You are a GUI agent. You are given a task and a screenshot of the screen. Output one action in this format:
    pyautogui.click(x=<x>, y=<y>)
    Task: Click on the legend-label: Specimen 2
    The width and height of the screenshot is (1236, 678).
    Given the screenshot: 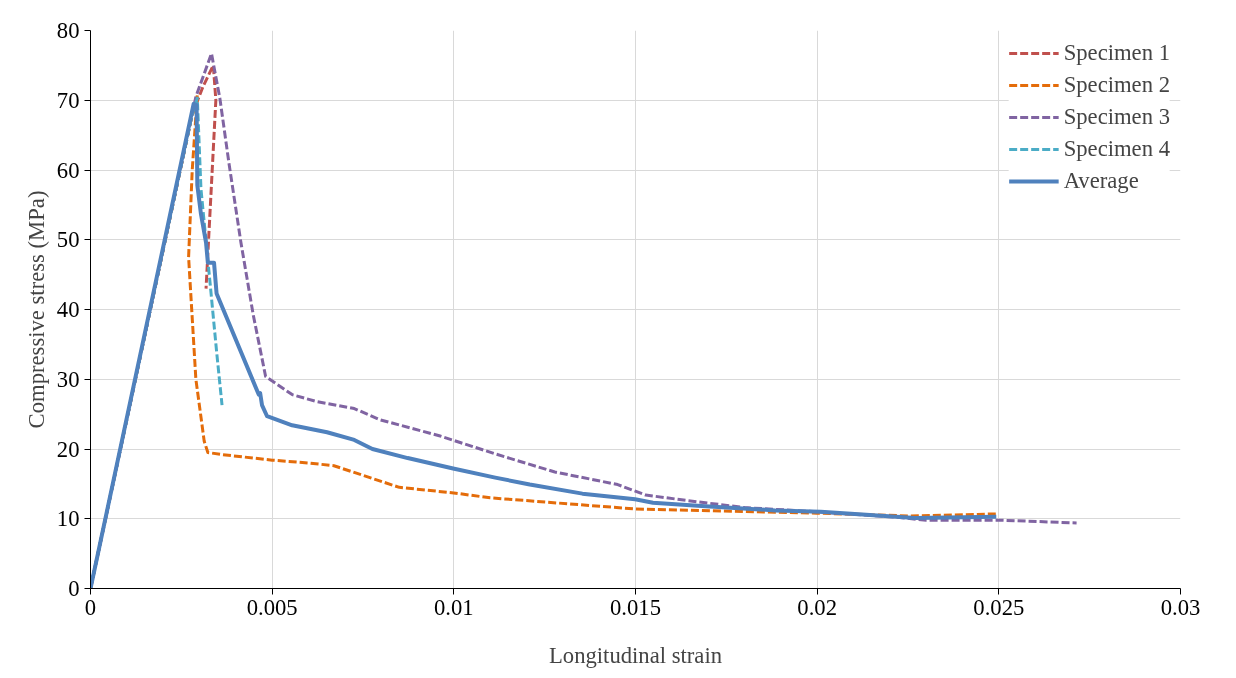 What is the action you would take?
    pyautogui.click(x=1116, y=85)
    